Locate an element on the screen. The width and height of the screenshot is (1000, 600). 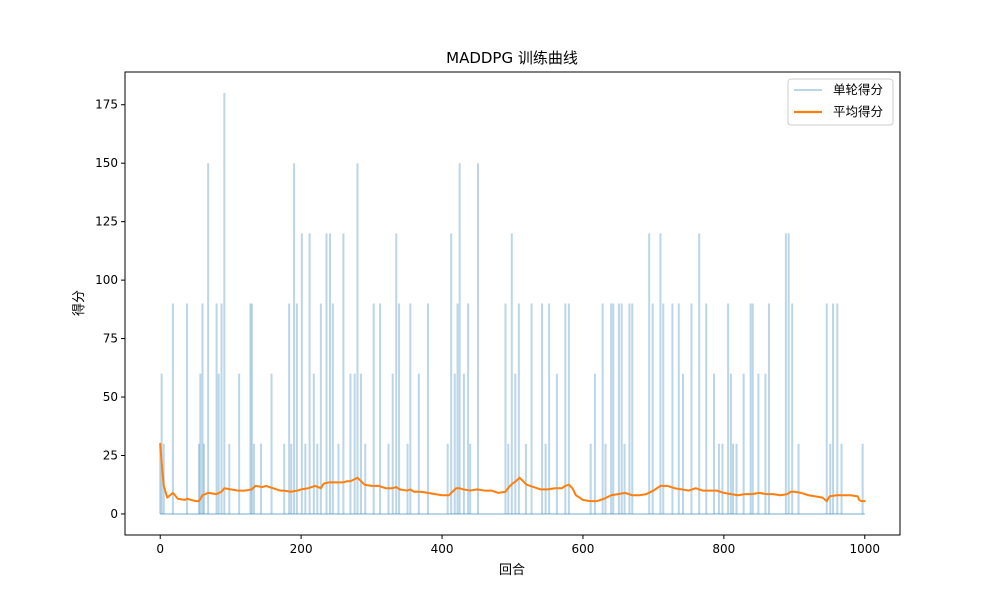
y-tick-label: 25 is located at coordinates (110, 455).